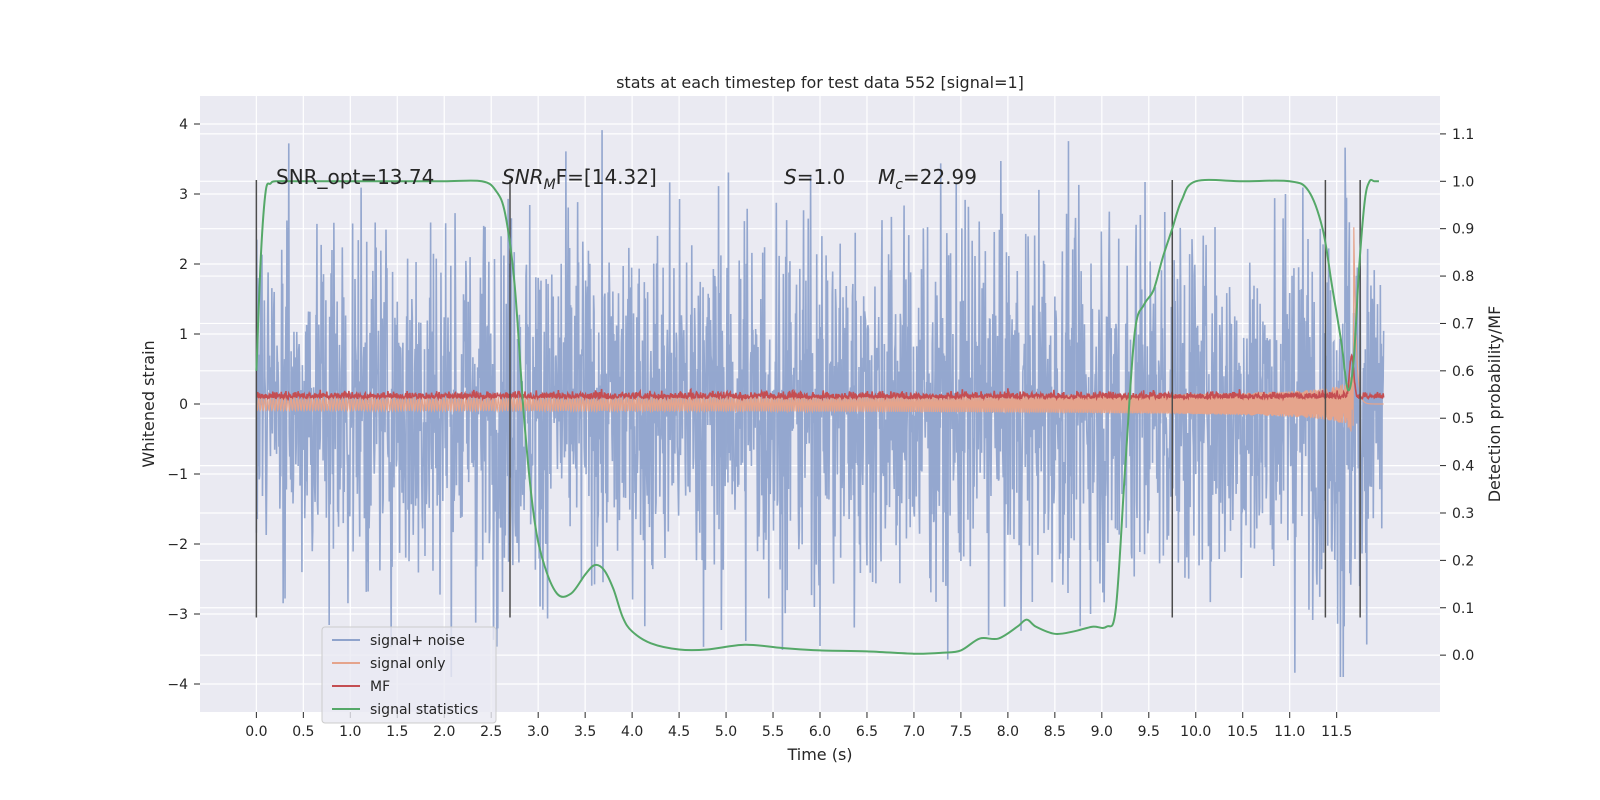 This screenshot has width=1600, height=800. What do you see at coordinates (940, 177) in the screenshot?
I see `mc-rest: =22.99` at bounding box center [940, 177].